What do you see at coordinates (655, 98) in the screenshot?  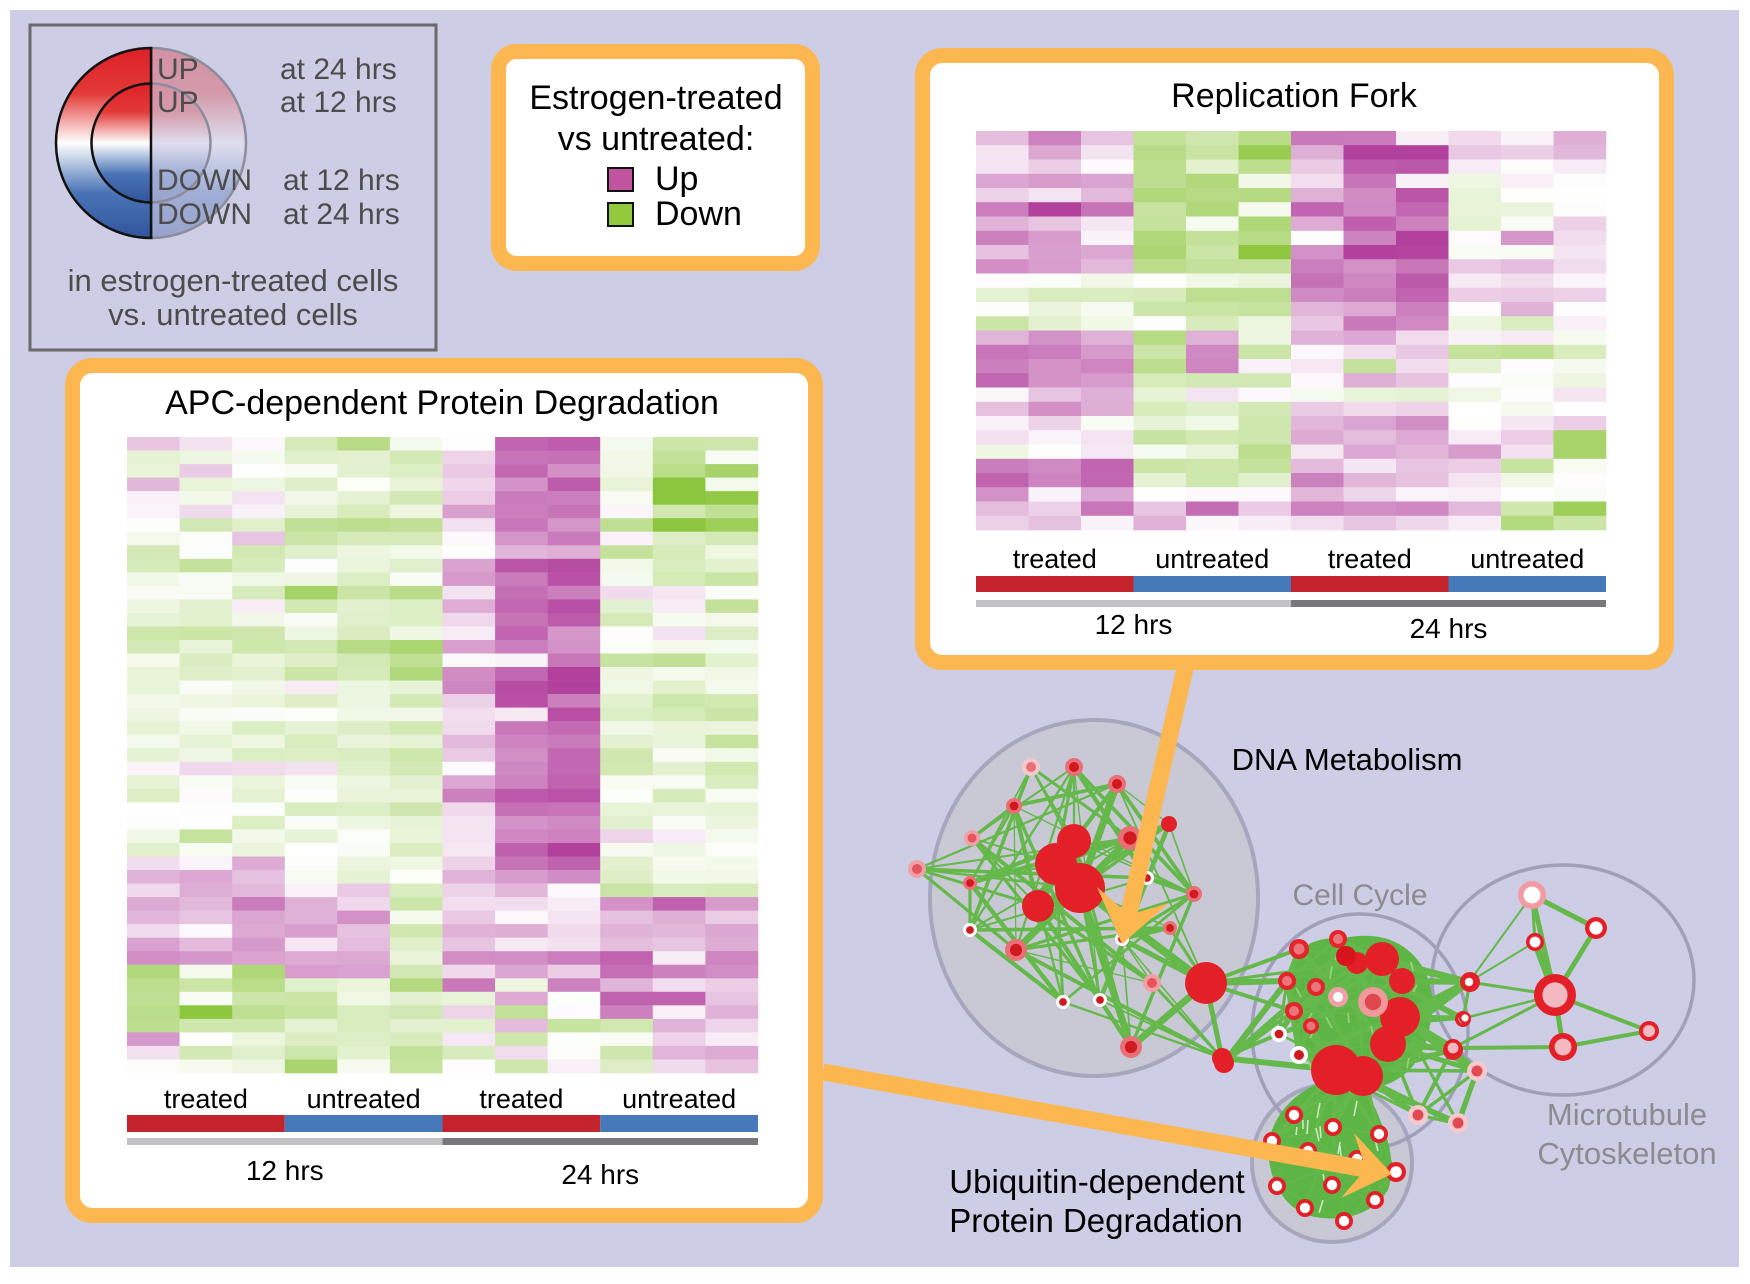 I see `svg-text: Estrogen-treated` at bounding box center [655, 98].